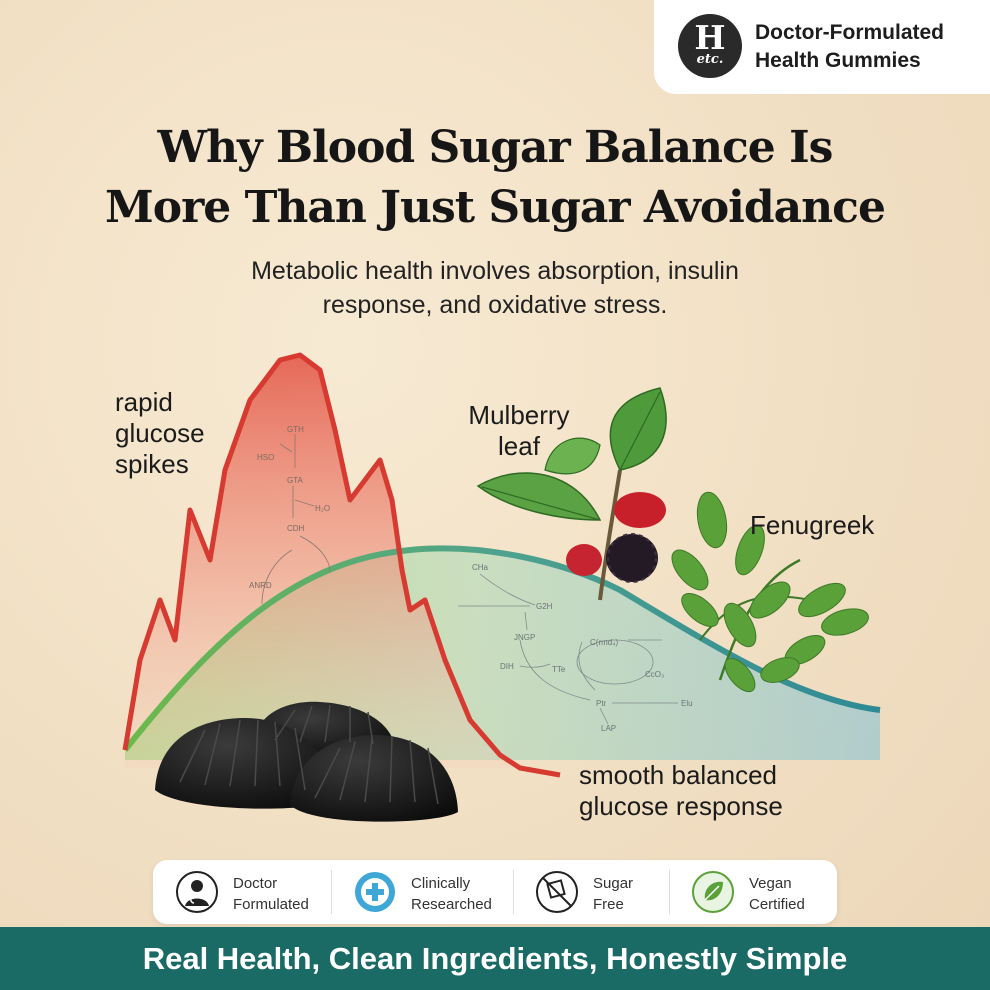 This screenshot has width=990, height=990. What do you see at coordinates (322, 508) in the screenshot?
I see `pathway-label: H₂O` at bounding box center [322, 508].